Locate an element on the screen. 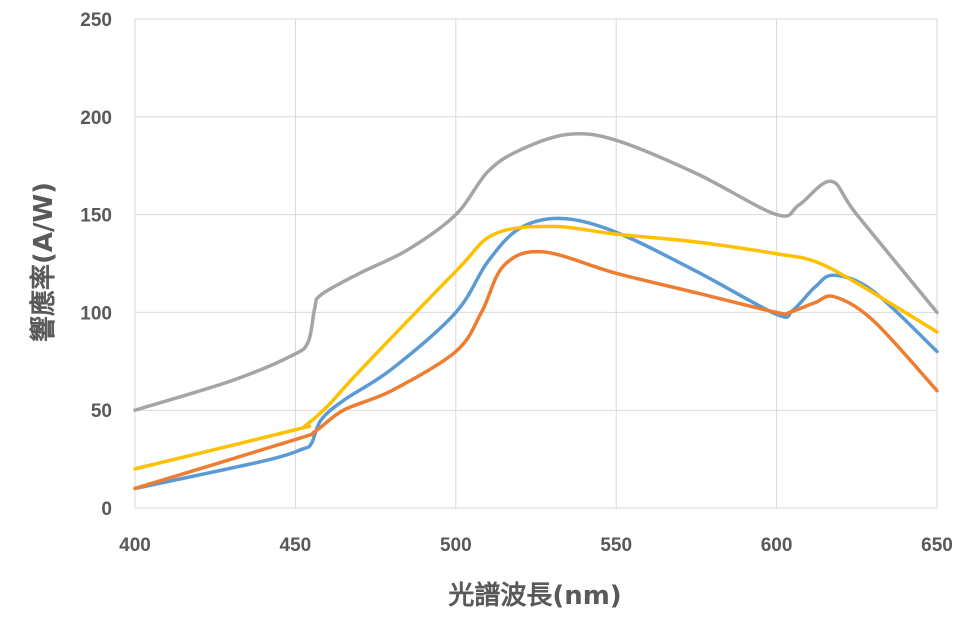 This screenshot has width=970, height=632. x-tick-label: 450 is located at coordinates (296, 545).